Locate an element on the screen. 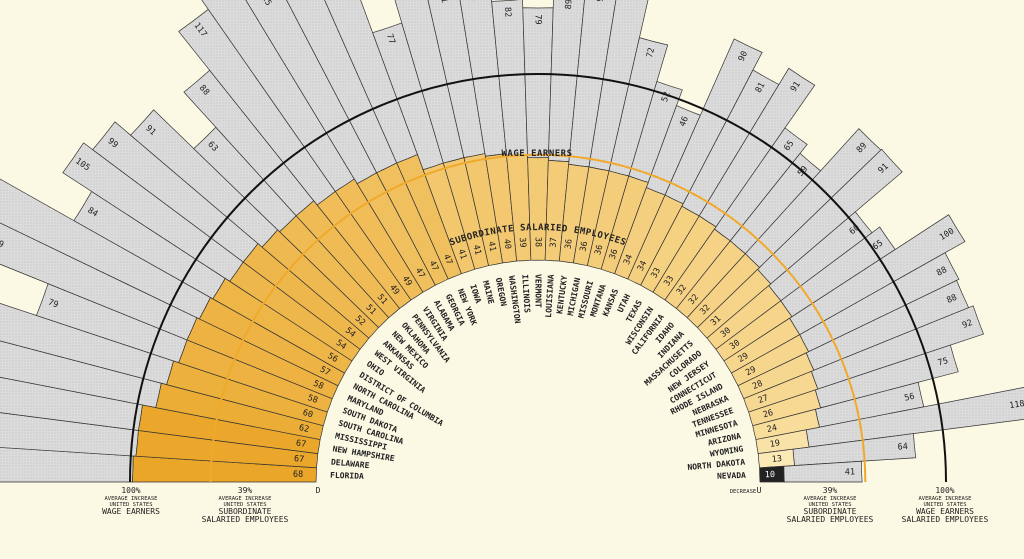 The width and height of the screenshot is (1024, 559). salaried-value-label: 37 is located at coordinates (554, 242).